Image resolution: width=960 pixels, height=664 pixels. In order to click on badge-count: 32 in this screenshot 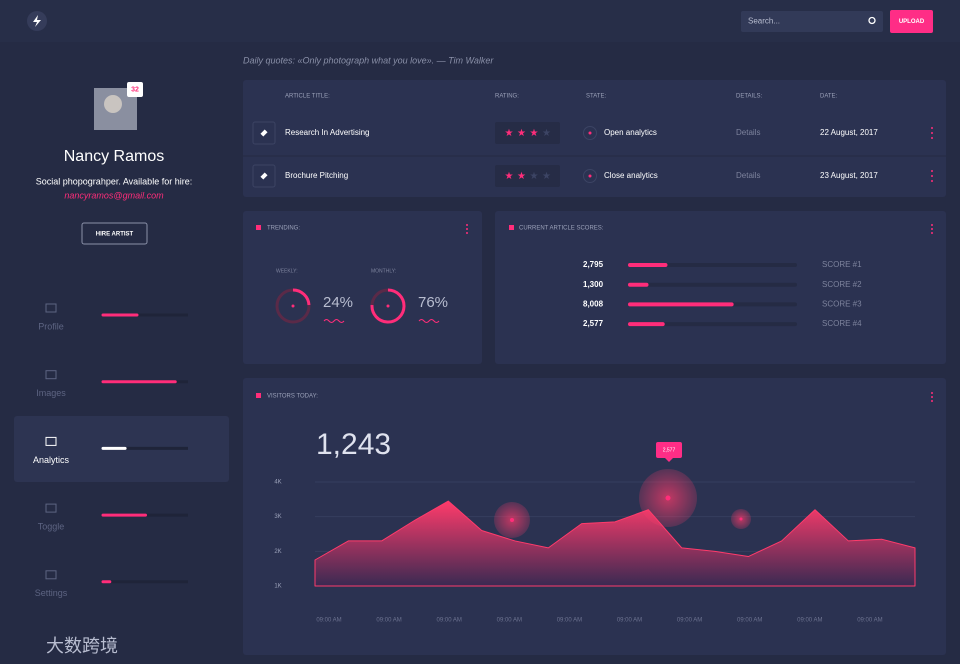, I will do `click(135, 89)`.